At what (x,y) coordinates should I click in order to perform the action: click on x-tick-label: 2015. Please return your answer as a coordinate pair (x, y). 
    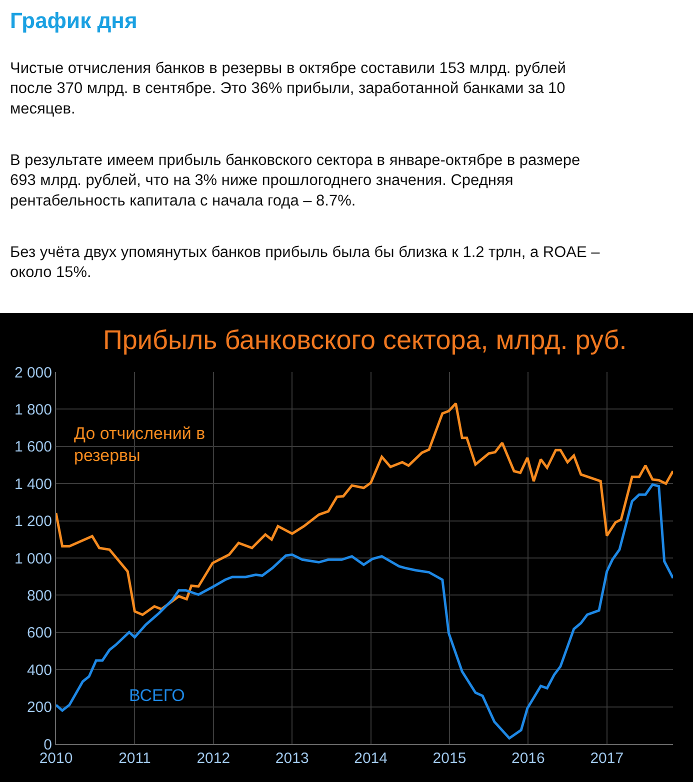
    Looking at the image, I should click on (449, 758).